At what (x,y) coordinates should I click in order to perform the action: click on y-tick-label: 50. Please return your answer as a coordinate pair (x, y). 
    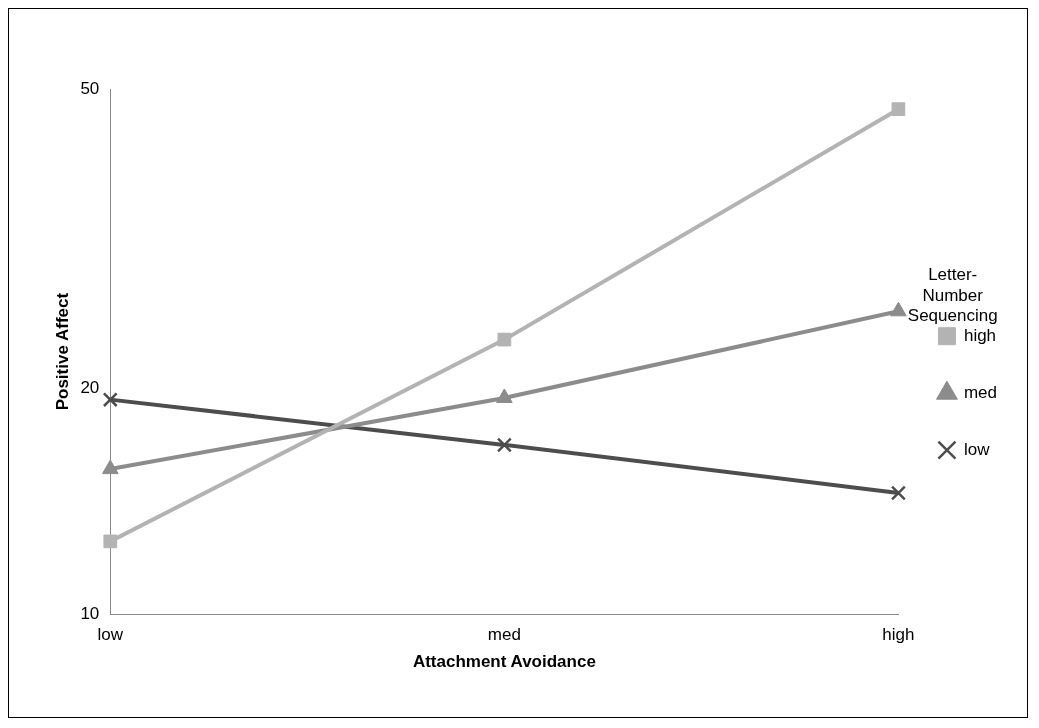
    Looking at the image, I should click on (90, 88).